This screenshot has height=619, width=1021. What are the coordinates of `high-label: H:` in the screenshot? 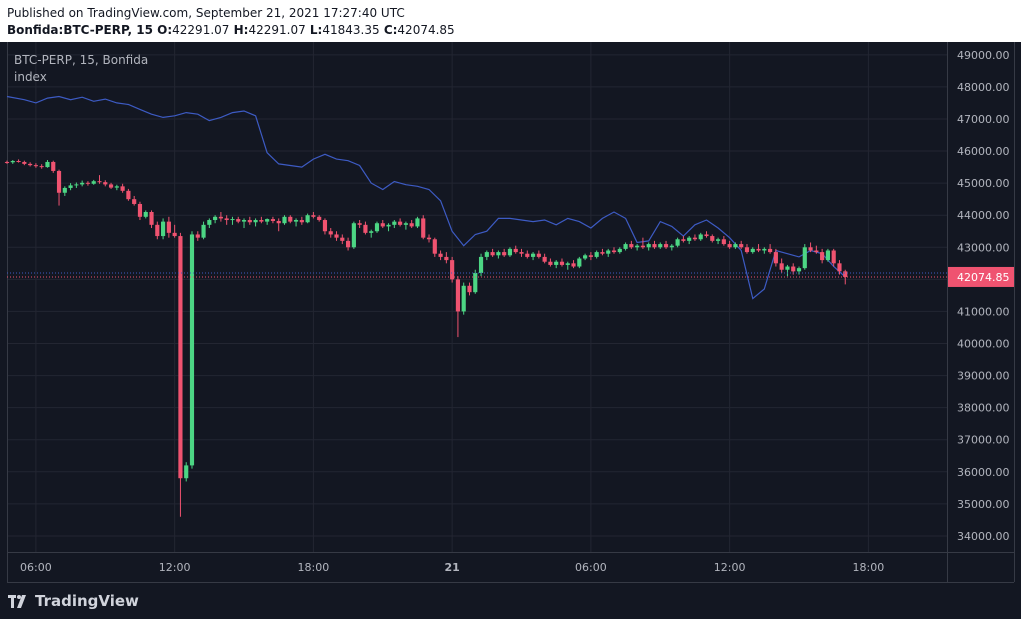 It's located at (241, 30).